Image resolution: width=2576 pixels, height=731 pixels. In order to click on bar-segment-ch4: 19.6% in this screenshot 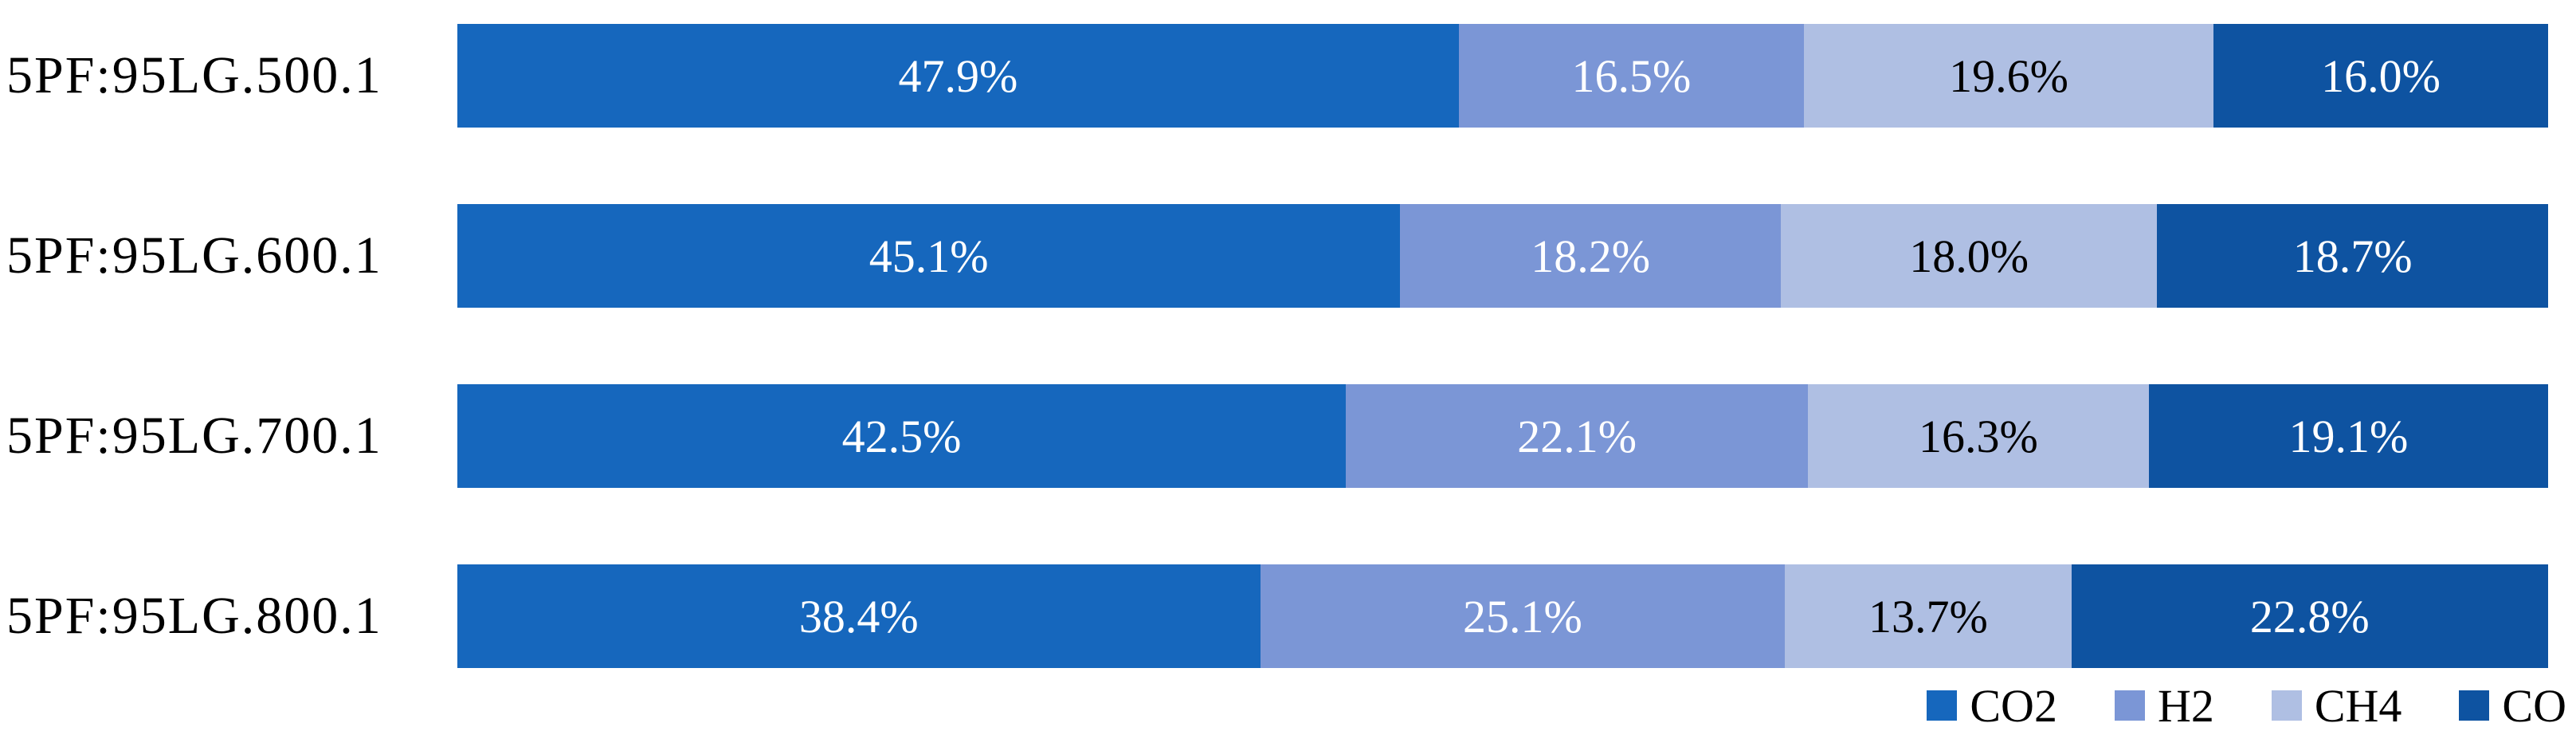, I will do `click(2008, 76)`.